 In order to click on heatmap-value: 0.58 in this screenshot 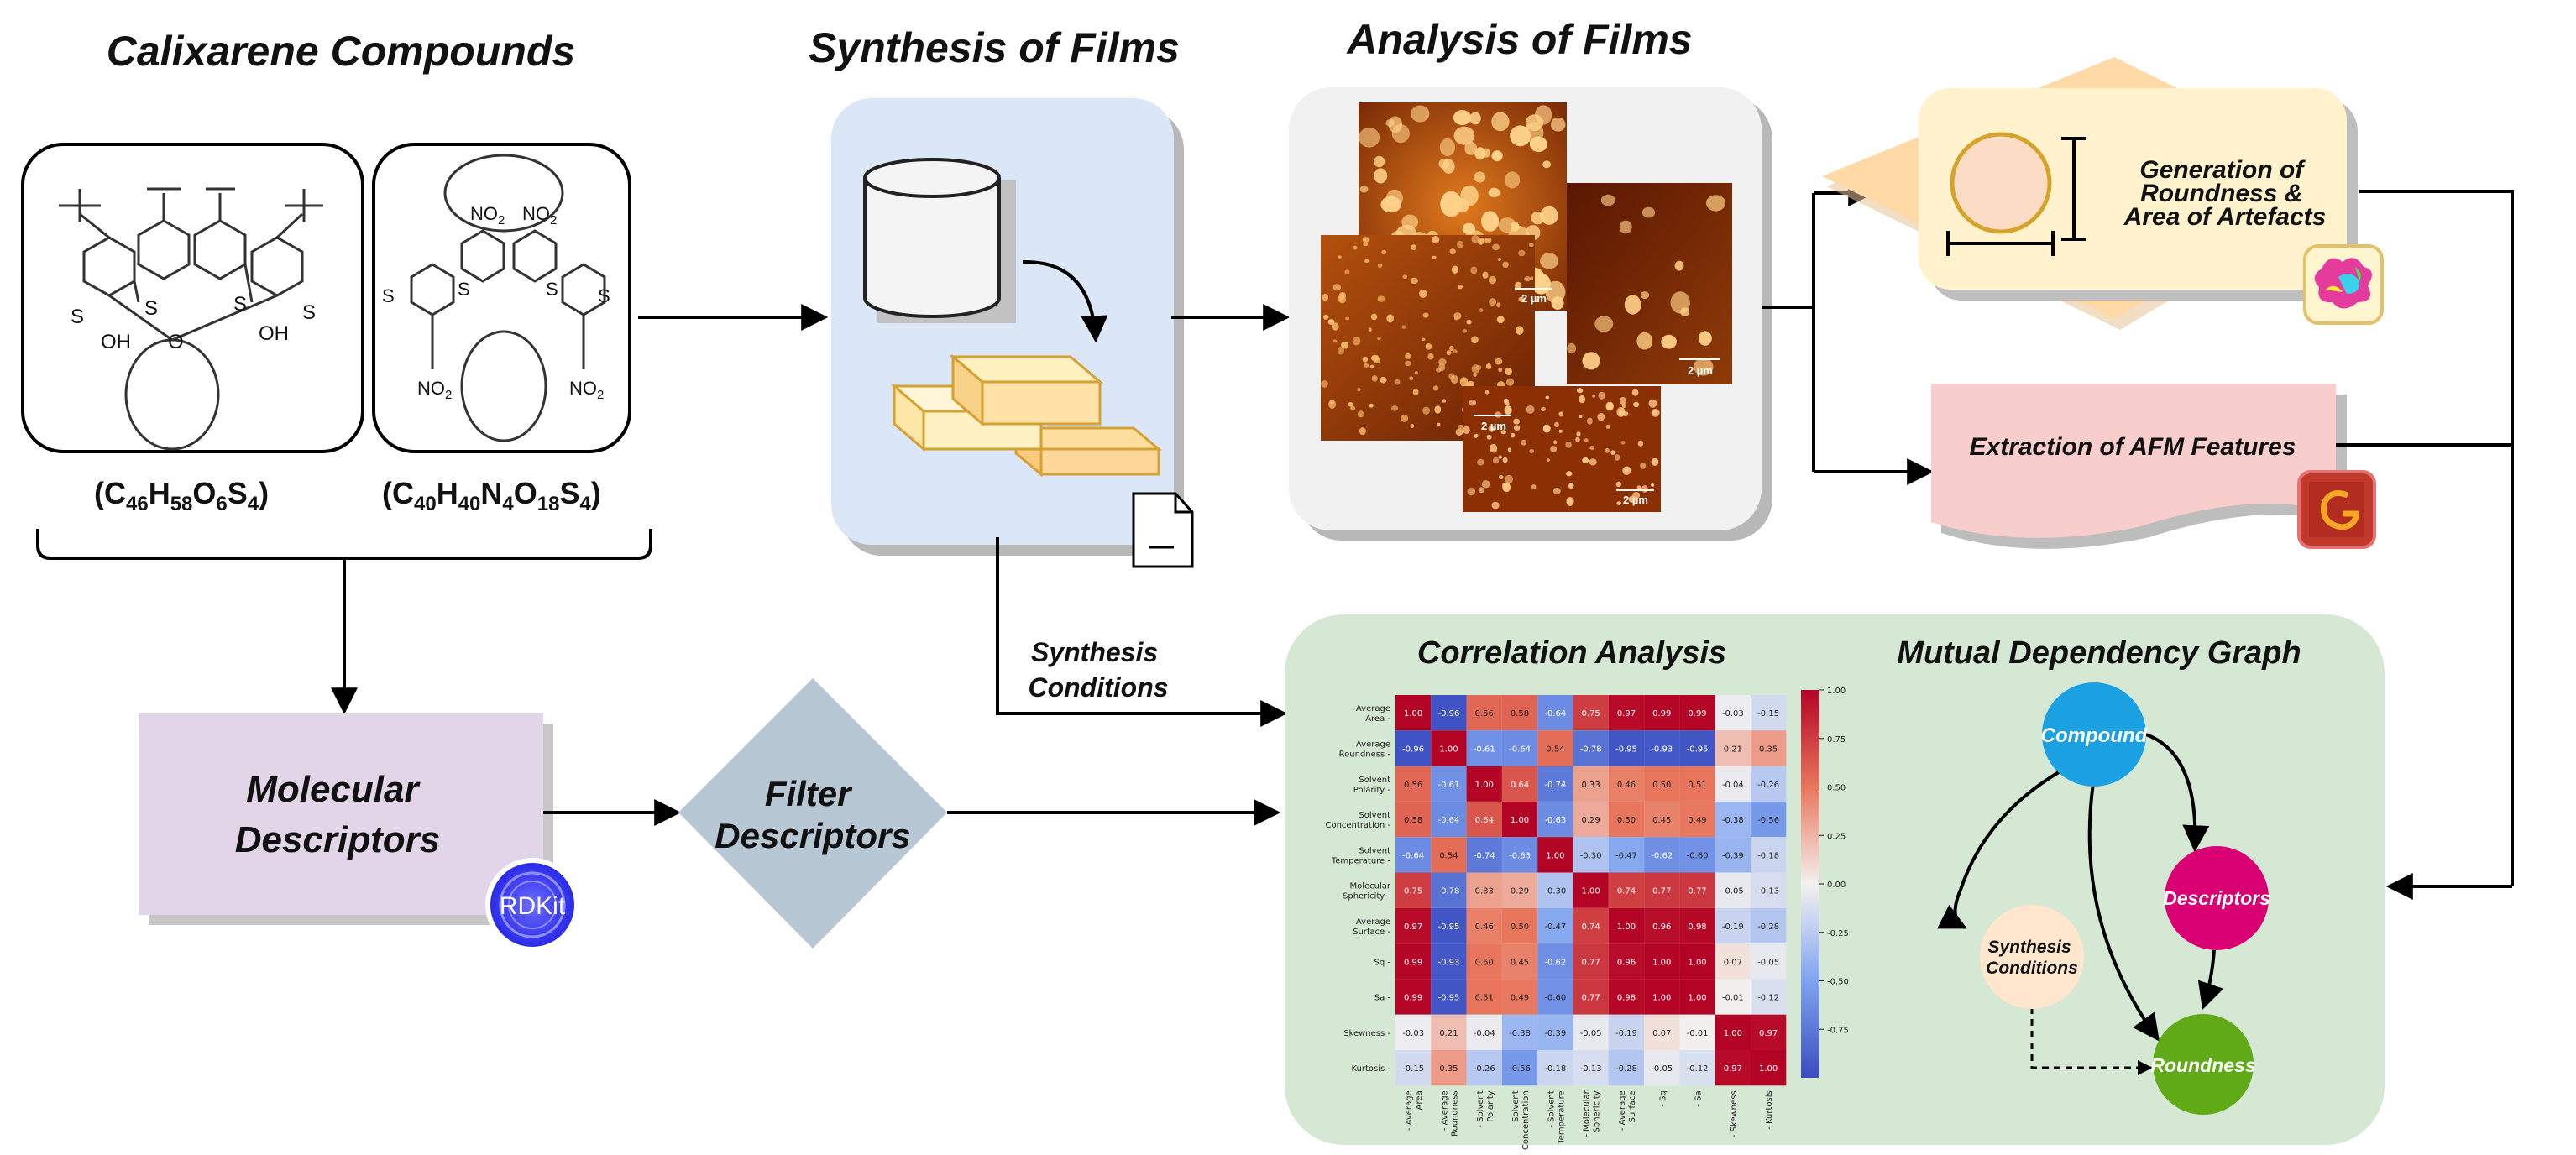, I will do `click(1520, 714)`.